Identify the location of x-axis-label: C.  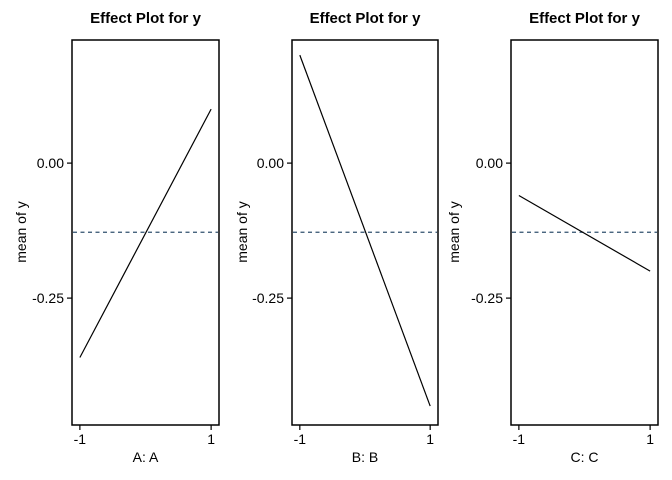
(585, 457).